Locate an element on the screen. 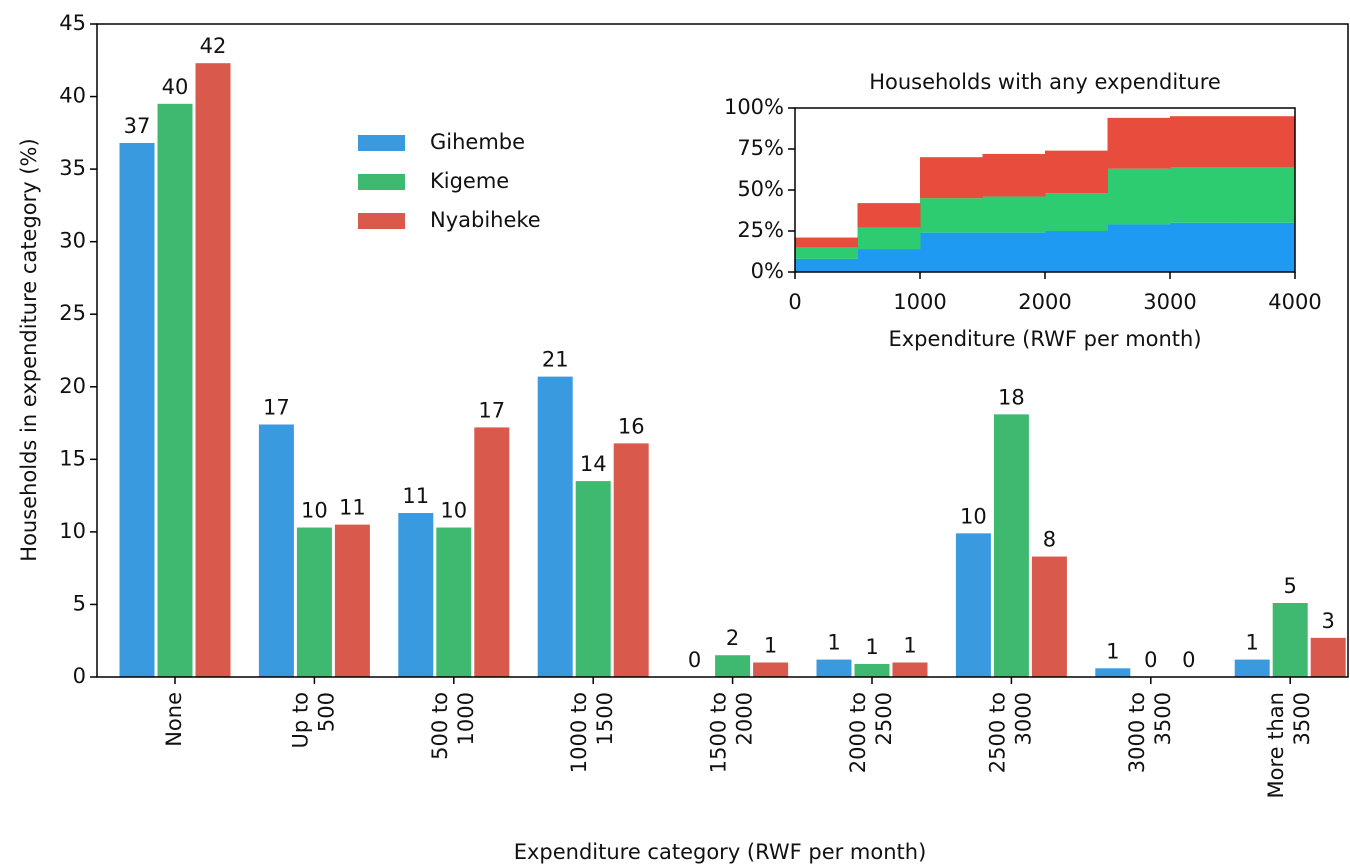  value-label: 21 is located at coordinates (555, 360).